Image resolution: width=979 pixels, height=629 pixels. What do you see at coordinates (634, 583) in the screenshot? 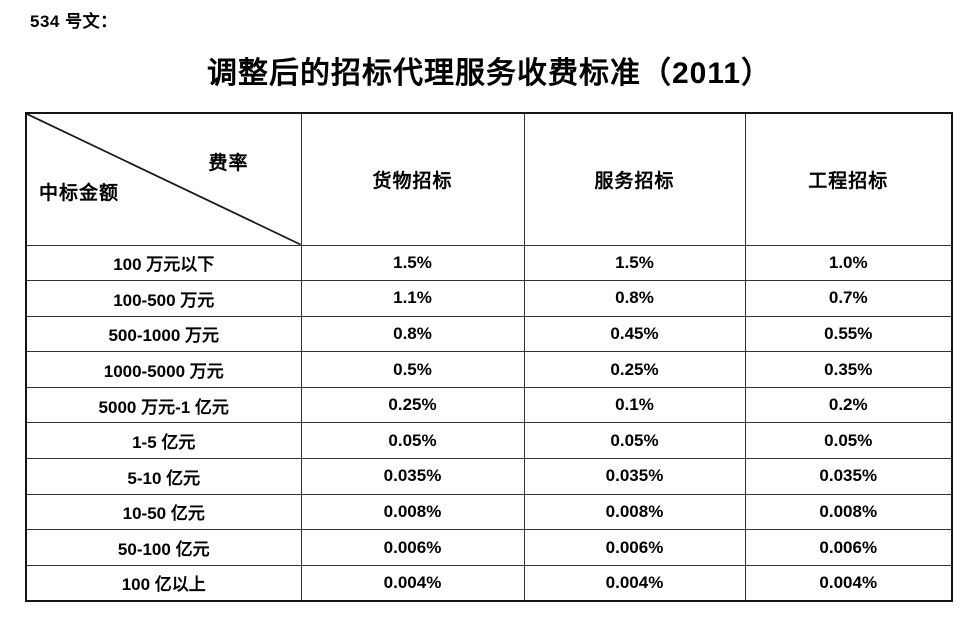
I see `service-rate-cell: 0.004%` at bounding box center [634, 583].